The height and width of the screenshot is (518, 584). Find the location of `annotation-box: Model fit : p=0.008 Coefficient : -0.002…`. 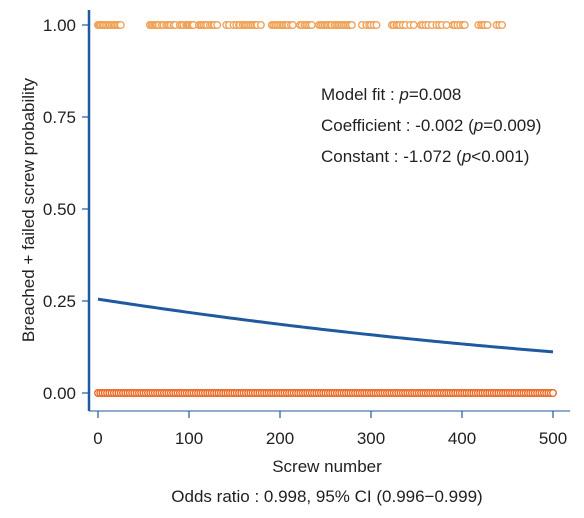

annotation-box: Model fit : p=0.008 Coefficient : -0.002… is located at coordinates (431, 125).